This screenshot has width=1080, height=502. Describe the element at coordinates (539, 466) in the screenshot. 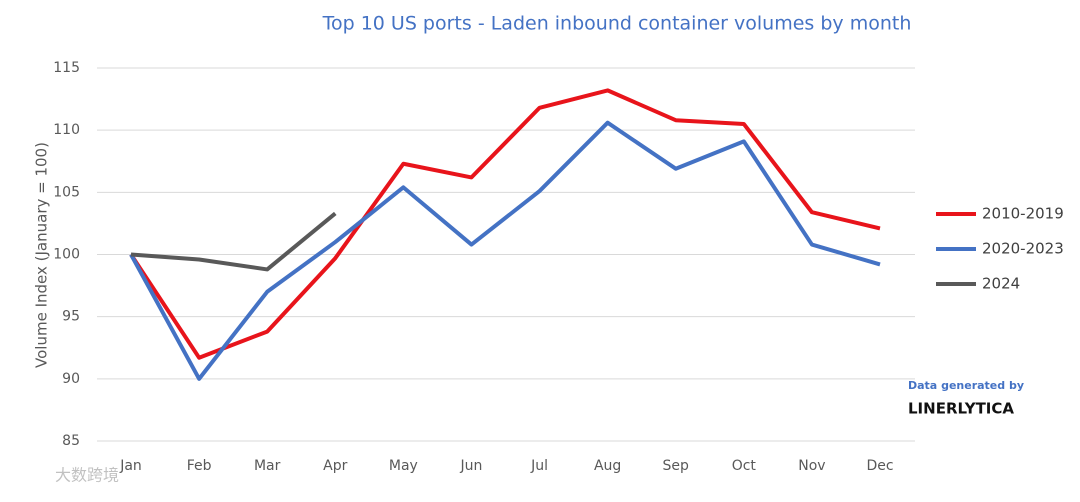

I see `x-tick-label: Jul` at that location.